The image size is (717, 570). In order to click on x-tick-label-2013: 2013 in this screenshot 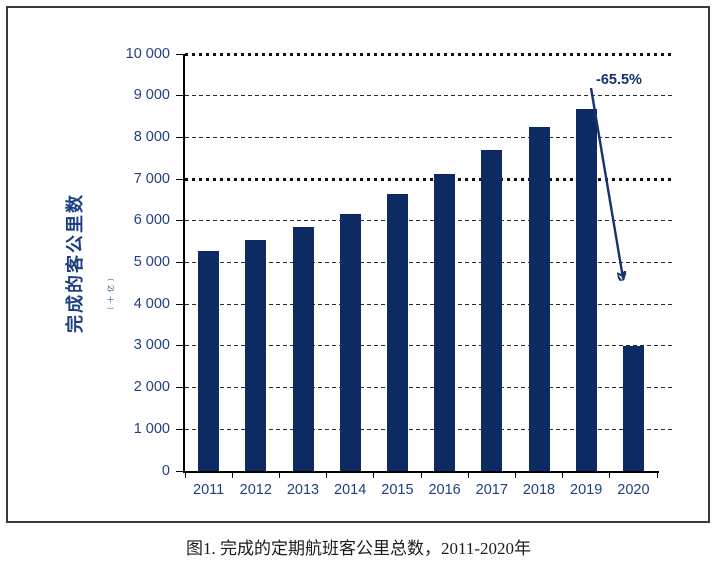, I will do `click(303, 490)`.